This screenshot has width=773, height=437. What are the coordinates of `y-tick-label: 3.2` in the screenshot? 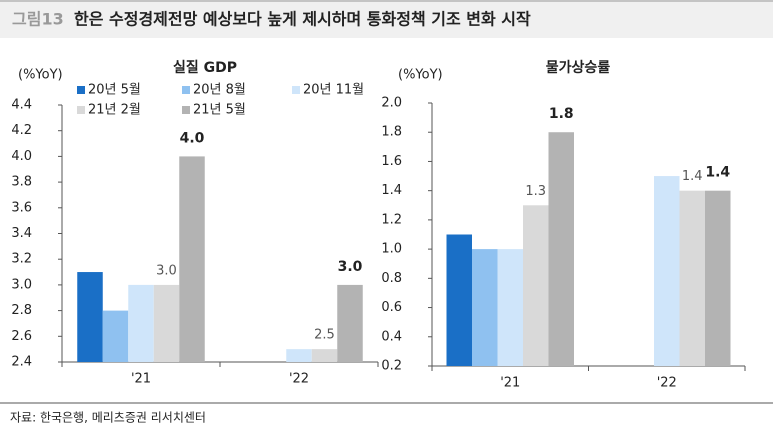 It's located at (21, 259).